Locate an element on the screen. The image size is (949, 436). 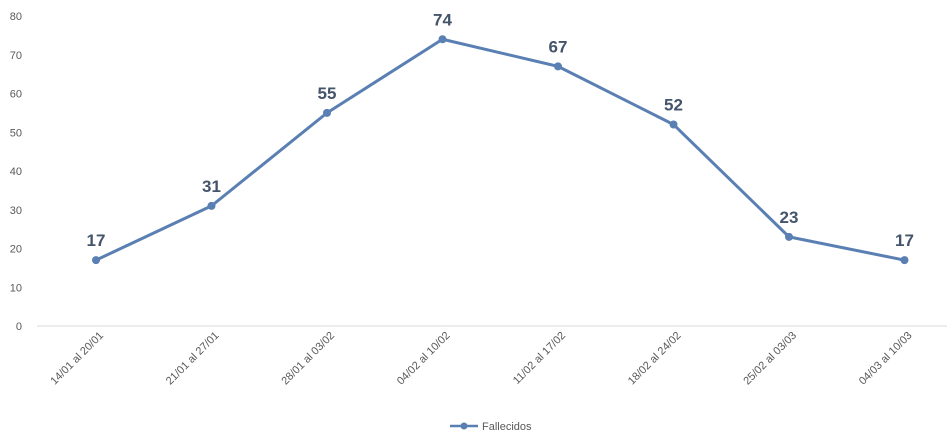
data-label: 52 is located at coordinates (673, 105).